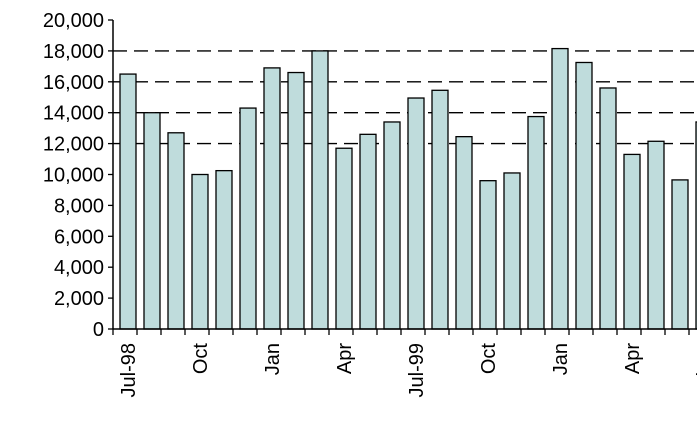  Describe the element at coordinates (98, 330) in the screenshot. I see `y-tick-label: 0` at that location.